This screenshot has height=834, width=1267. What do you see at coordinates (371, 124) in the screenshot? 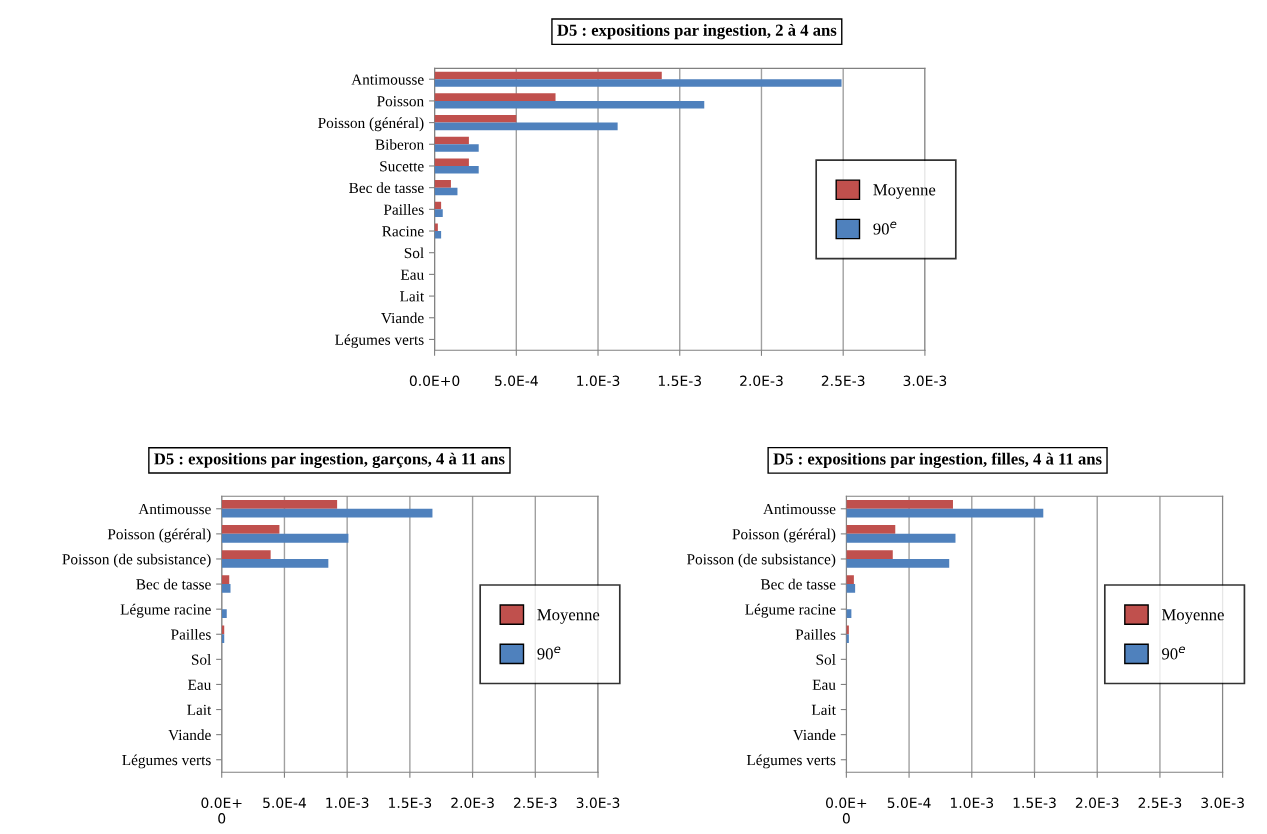
I see `y-tick-label: Poisson (général)` at bounding box center [371, 124].